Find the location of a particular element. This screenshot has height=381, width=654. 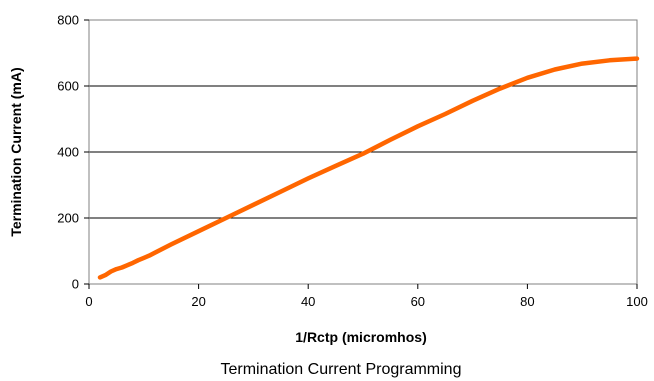

y-tick-label: 400 is located at coordinates (68, 152).